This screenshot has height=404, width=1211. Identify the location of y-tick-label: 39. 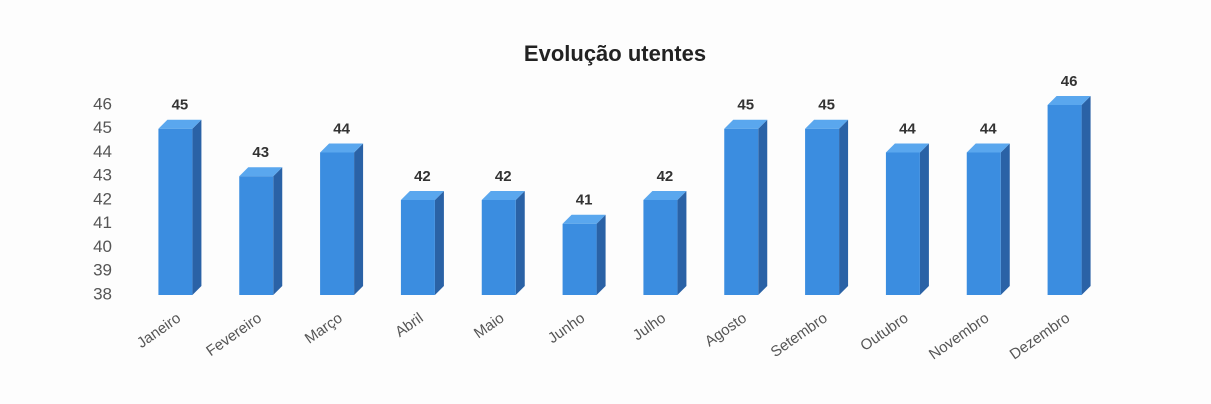
(102, 270).